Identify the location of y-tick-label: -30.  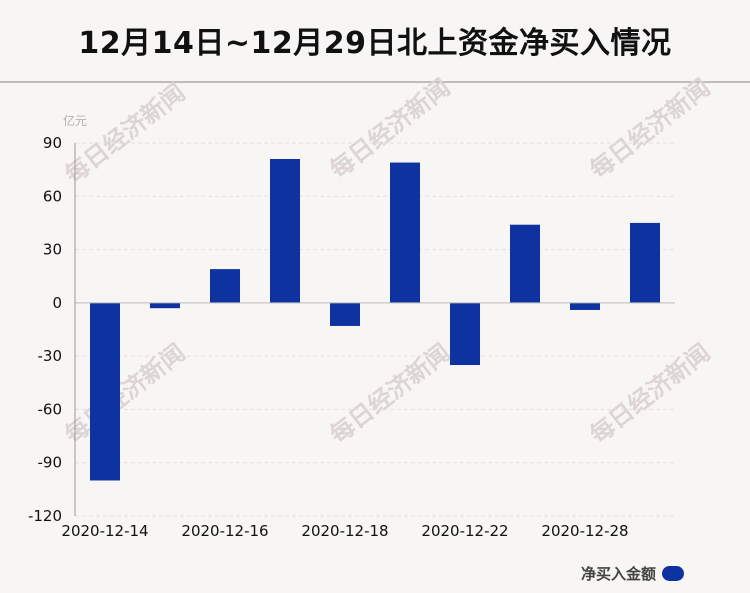
(50, 356).